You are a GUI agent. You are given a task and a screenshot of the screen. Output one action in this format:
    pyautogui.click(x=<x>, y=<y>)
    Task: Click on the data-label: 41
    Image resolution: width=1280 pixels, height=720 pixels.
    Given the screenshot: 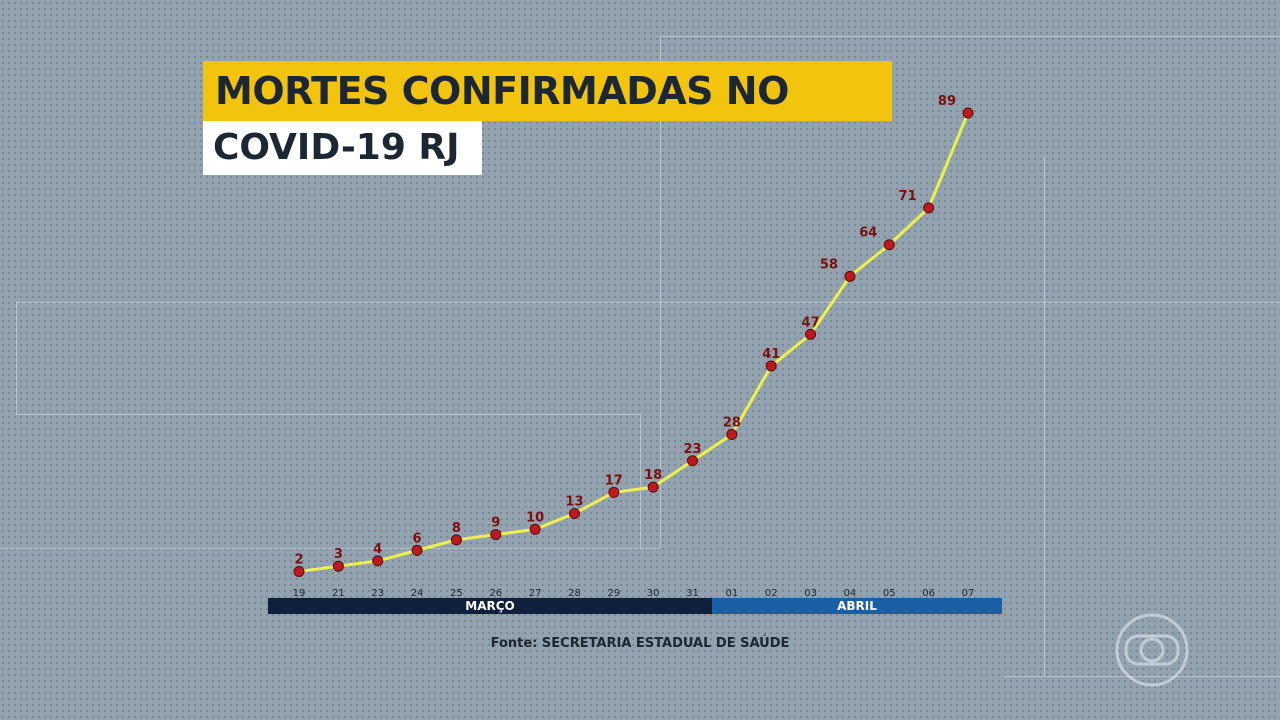 What is the action you would take?
    pyautogui.click(x=771, y=354)
    